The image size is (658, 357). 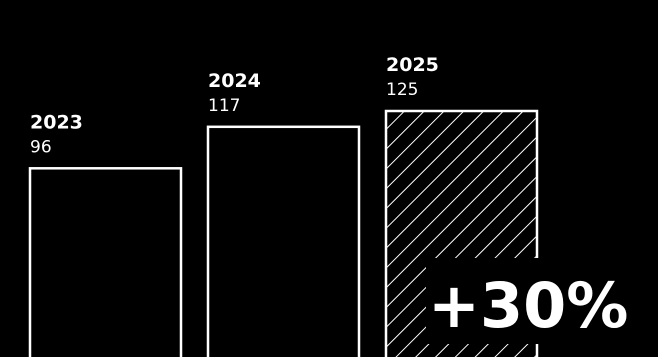 I want to click on value-label-2023: 96, so click(x=41, y=147).